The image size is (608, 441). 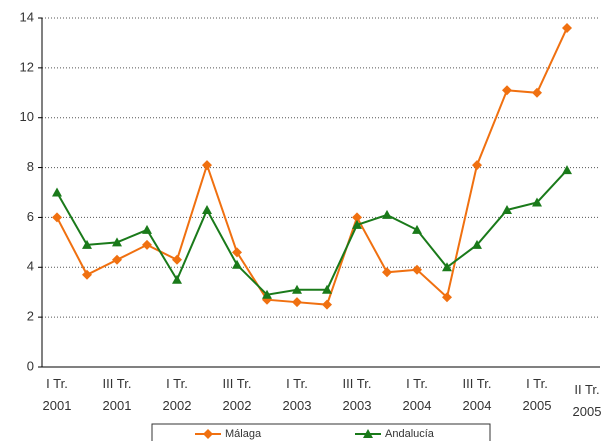 I want to click on x-tick-label: III Tr. 2001, so click(x=117, y=394).